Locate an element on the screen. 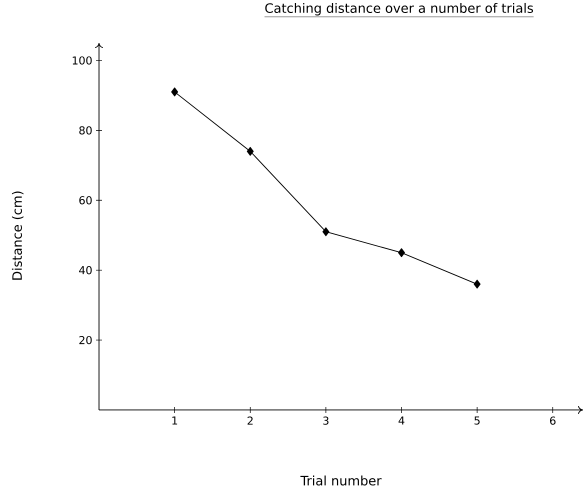  y-axis-title: Distance (cm) is located at coordinates (18, 235).